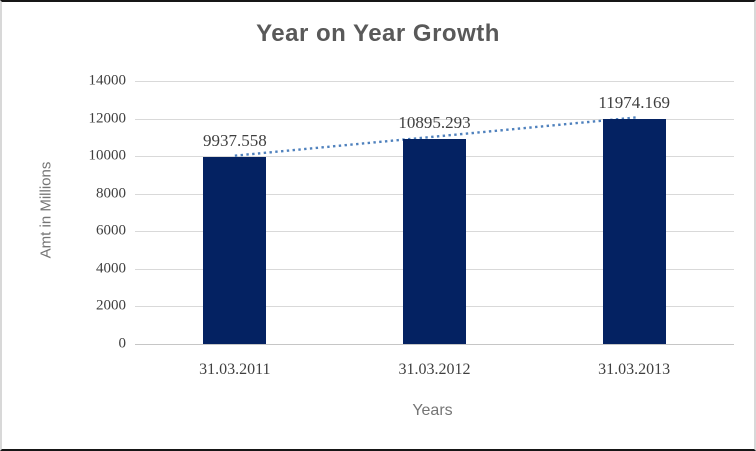 This screenshot has height=451, width=756. Describe the element at coordinates (46, 210) in the screenshot. I see `y-axis-title: Amt in Millions` at that location.